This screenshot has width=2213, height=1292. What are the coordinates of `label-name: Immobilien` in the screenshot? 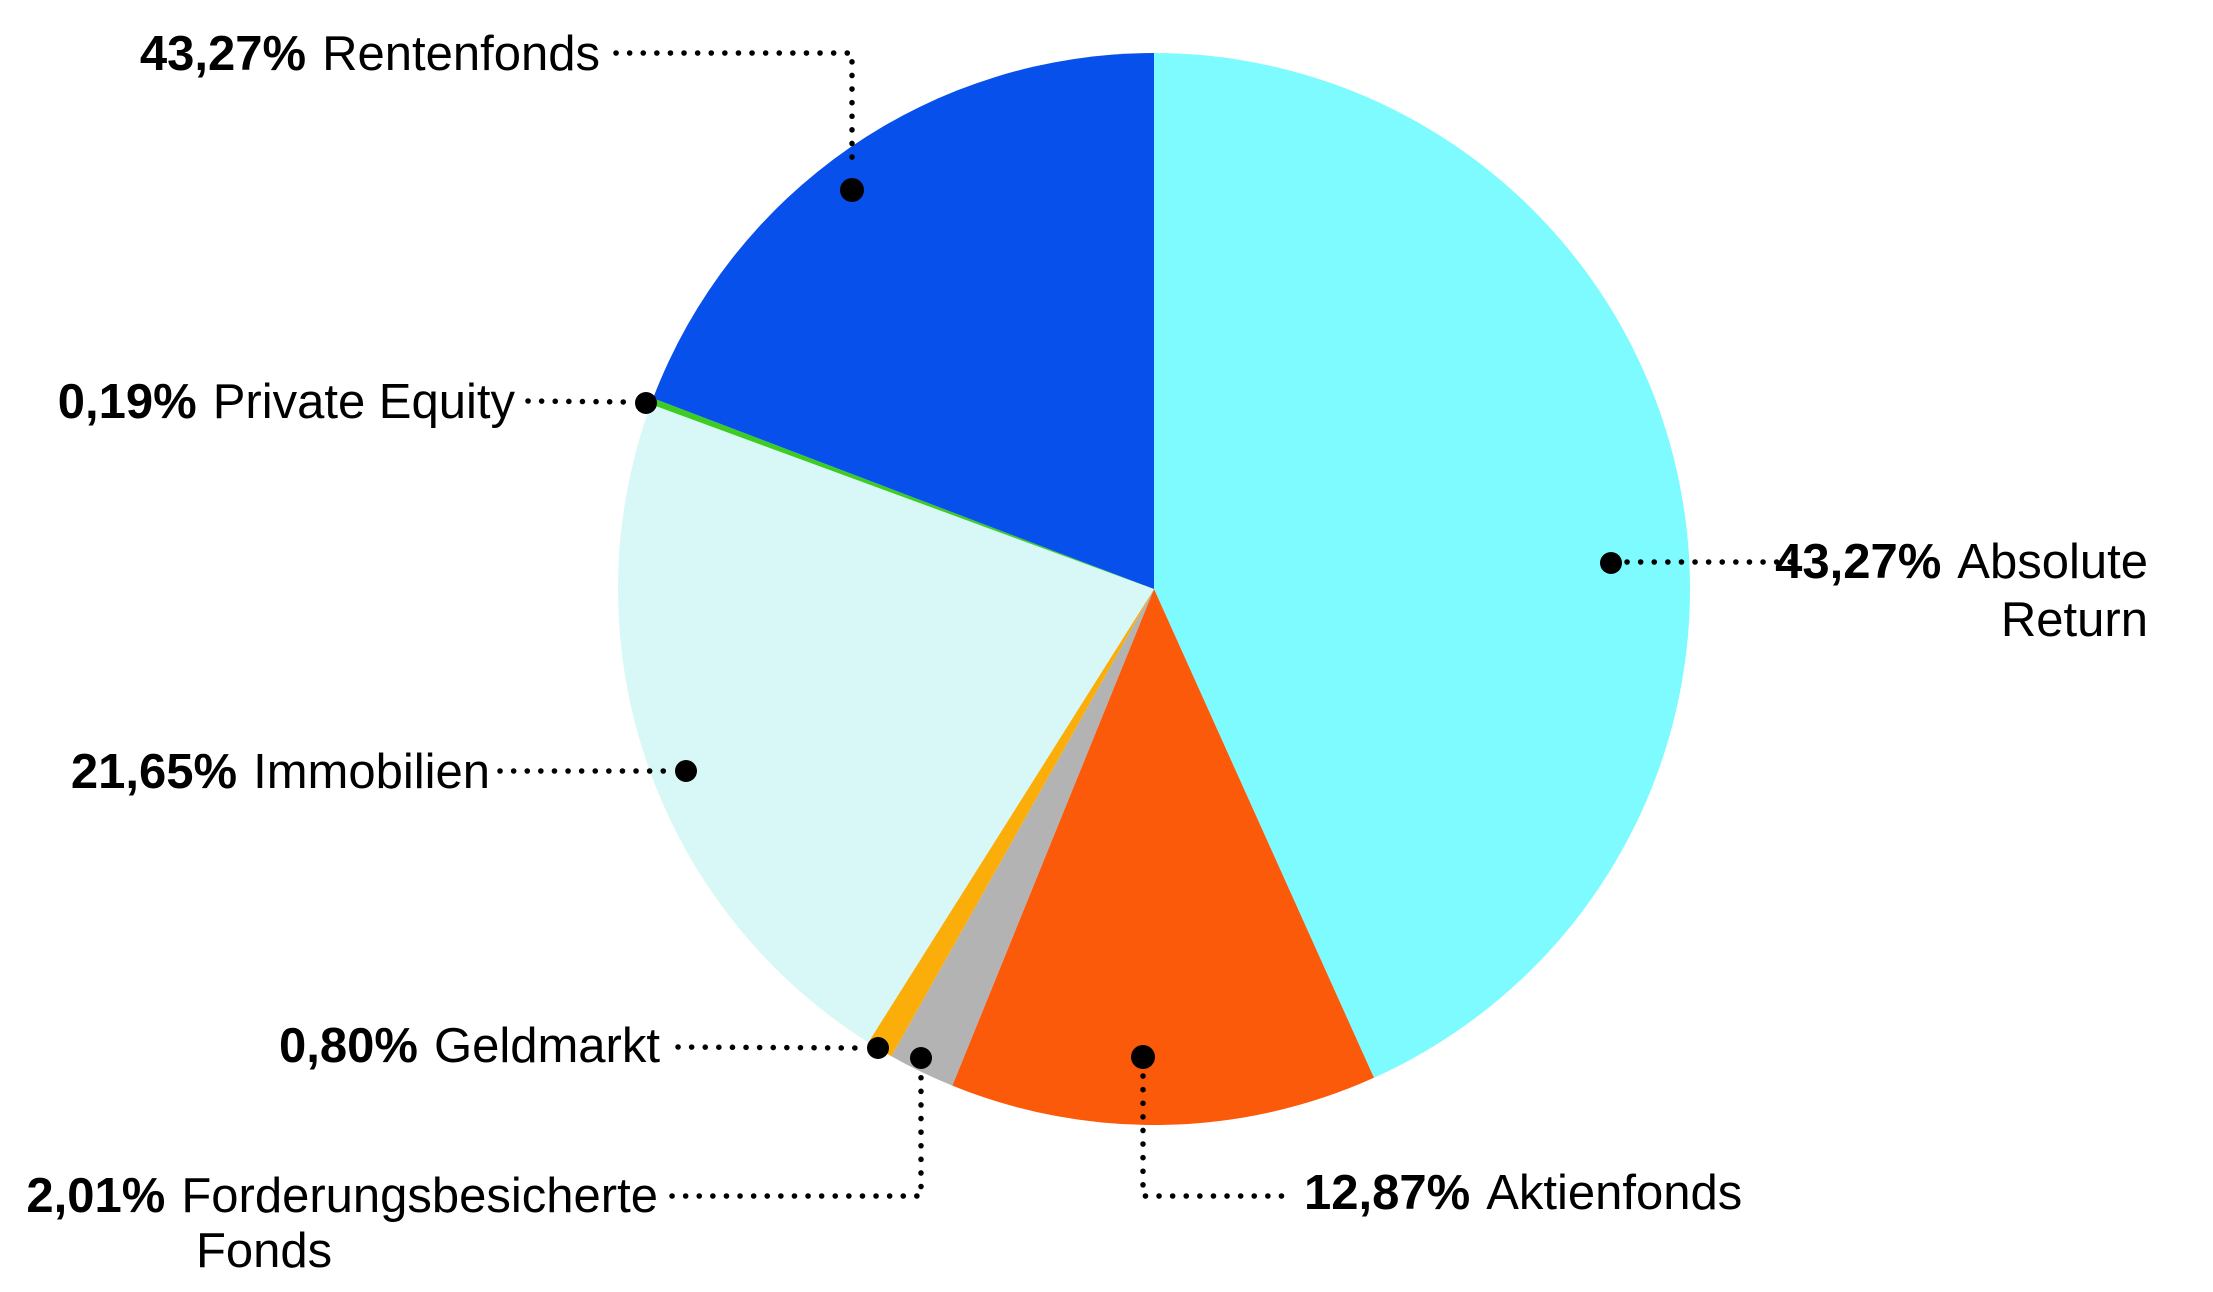 It's located at (371, 772).